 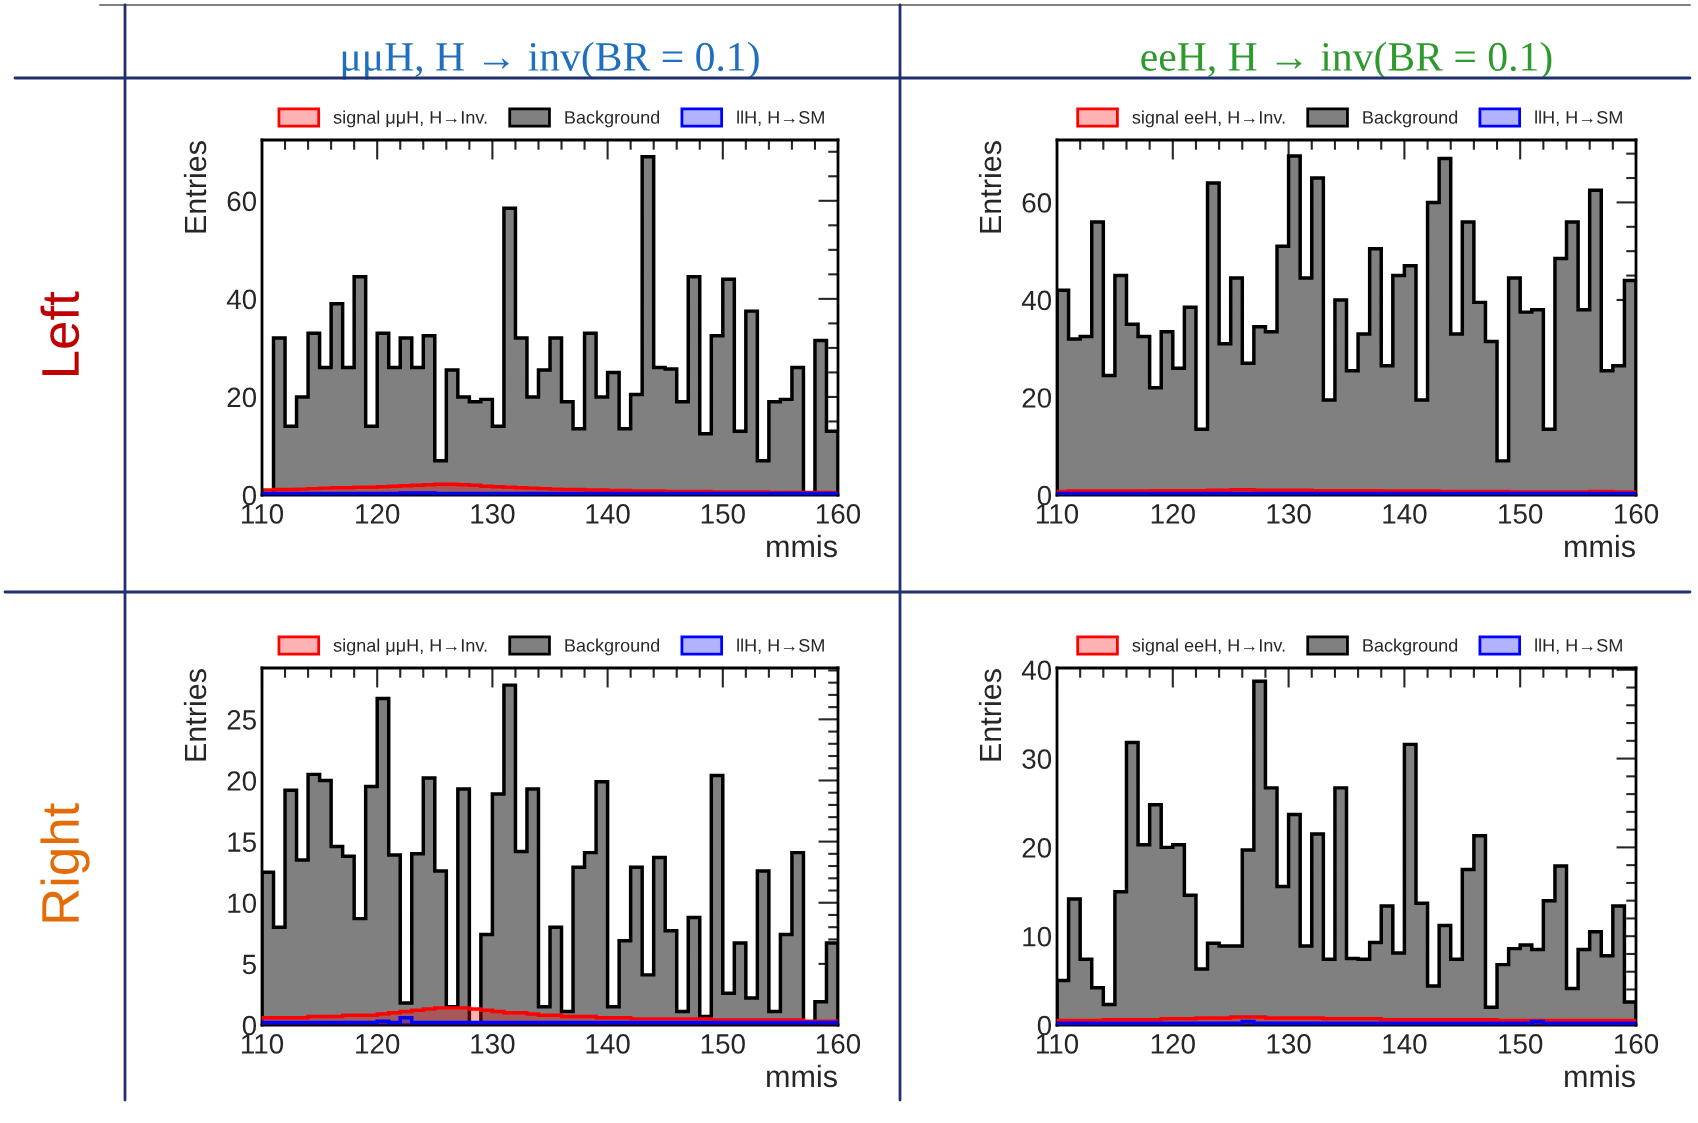 I want to click on text: Right, so click(x=65, y=862).